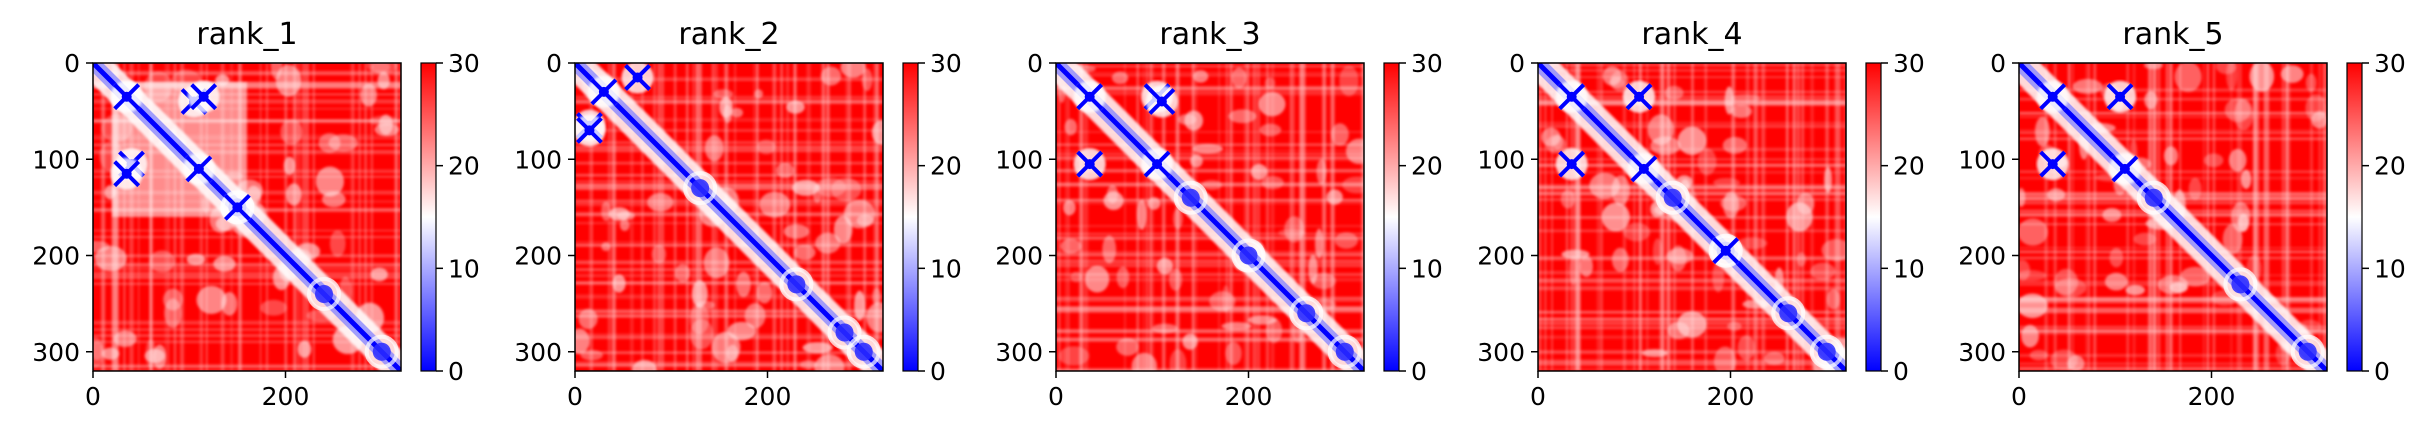 This screenshot has width=2435, height=438. Describe the element at coordinates (2212, 396) in the screenshot. I see `x-tick-label: 200` at that location.